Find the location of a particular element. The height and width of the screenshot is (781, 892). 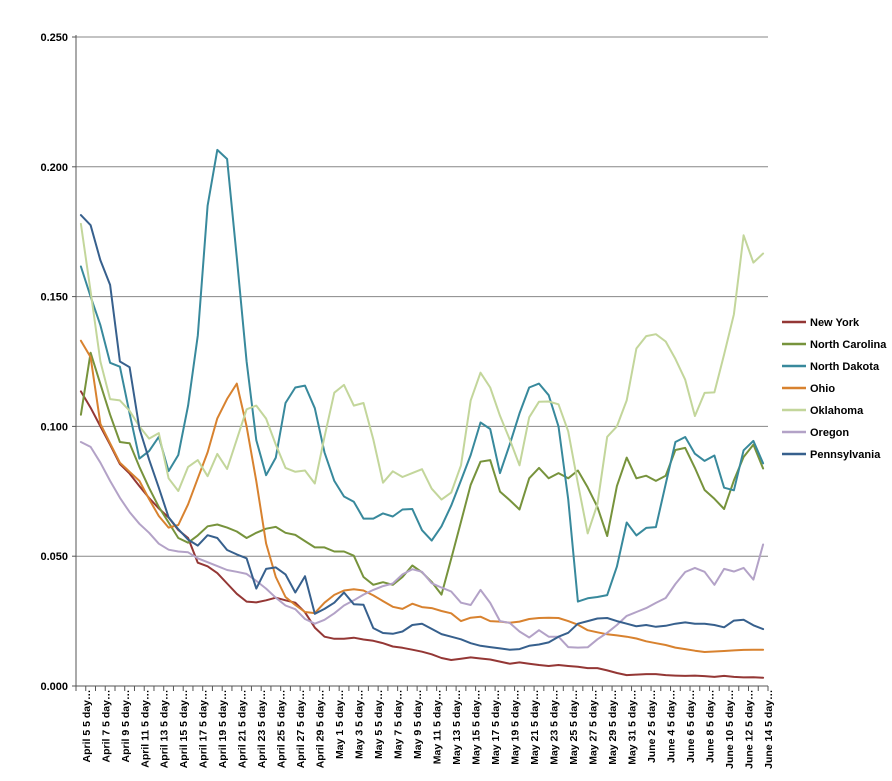

svg-text: 0.100 is located at coordinates (54, 427).